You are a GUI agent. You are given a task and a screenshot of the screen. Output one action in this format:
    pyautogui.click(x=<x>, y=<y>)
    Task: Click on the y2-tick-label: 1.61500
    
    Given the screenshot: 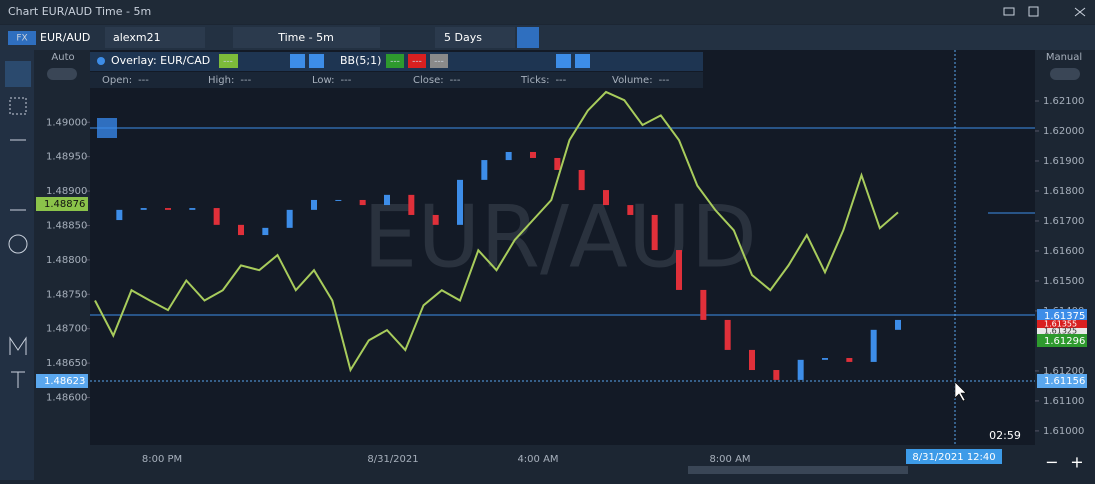 What is the action you would take?
    pyautogui.click(x=1063, y=281)
    